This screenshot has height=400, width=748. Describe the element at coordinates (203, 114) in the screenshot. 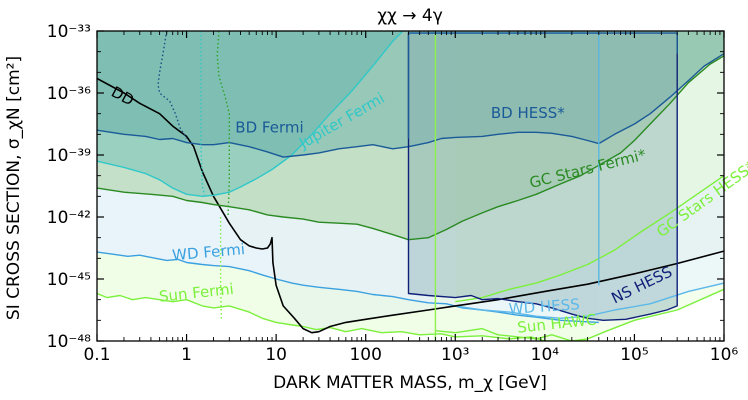

I see `unnamed-12-curve` at that location.